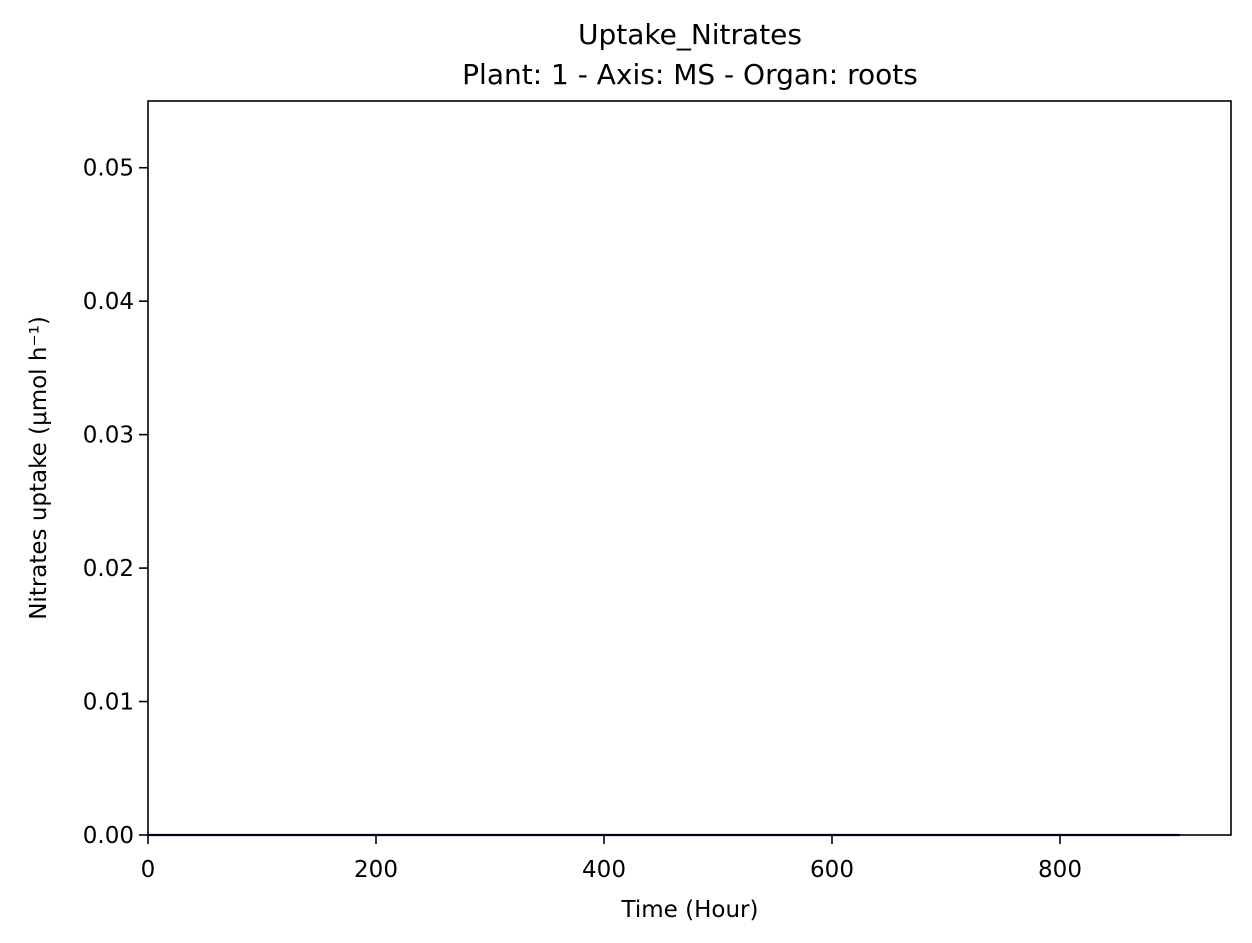 The width and height of the screenshot is (1252, 943). Describe the element at coordinates (690, 910) in the screenshot. I see `x-axis-label: Time (Hour)` at that location.